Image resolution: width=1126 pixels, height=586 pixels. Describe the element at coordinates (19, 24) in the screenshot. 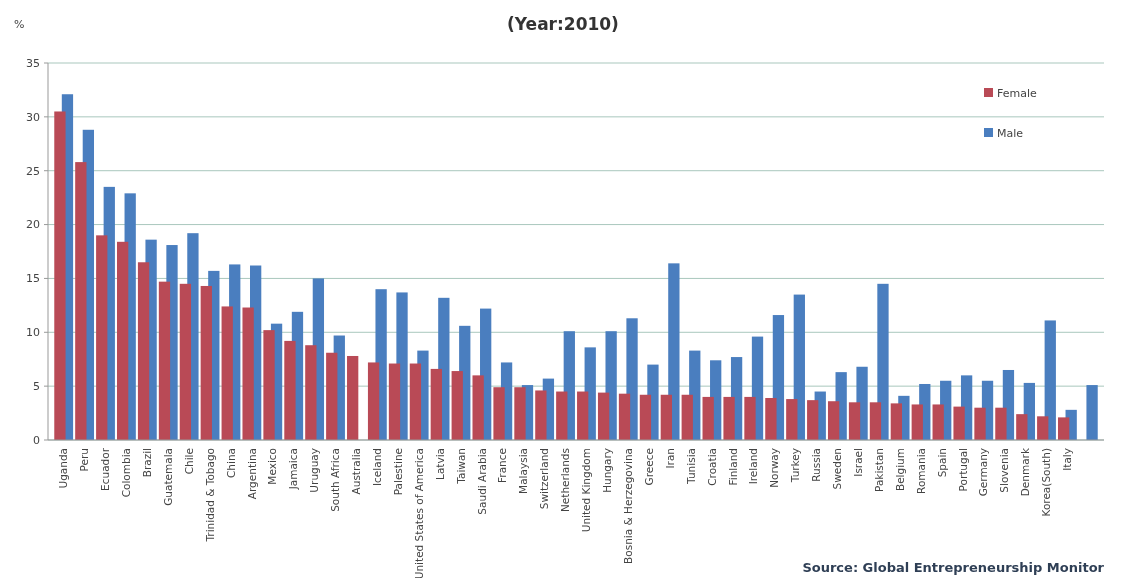

I see `y-axis-title: %` at that location.